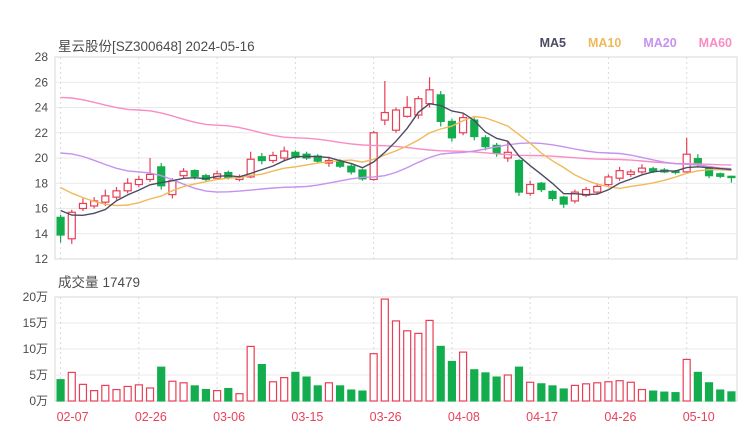  What do you see at coordinates (38, 401) in the screenshot?
I see `volume-axis-label: 0万` at bounding box center [38, 401].